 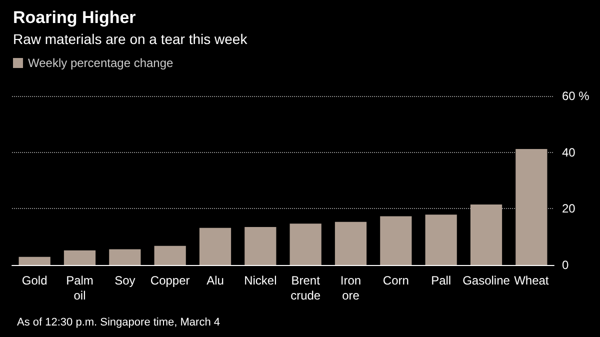 I want to click on chart-subtitle: Raw materials are on a tear this week, so click(x=130, y=39).